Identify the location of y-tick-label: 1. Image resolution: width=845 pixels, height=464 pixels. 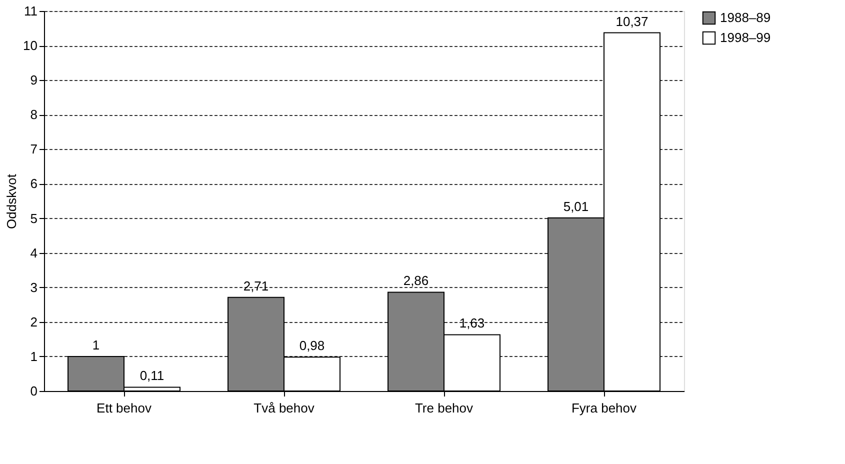
(34, 356).